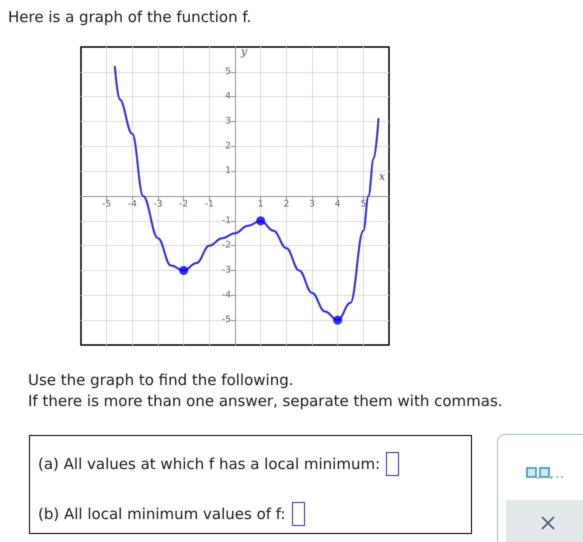 This screenshot has height=542, width=583. Describe the element at coordinates (228, 146) in the screenshot. I see `y-tick-label: 2` at that location.